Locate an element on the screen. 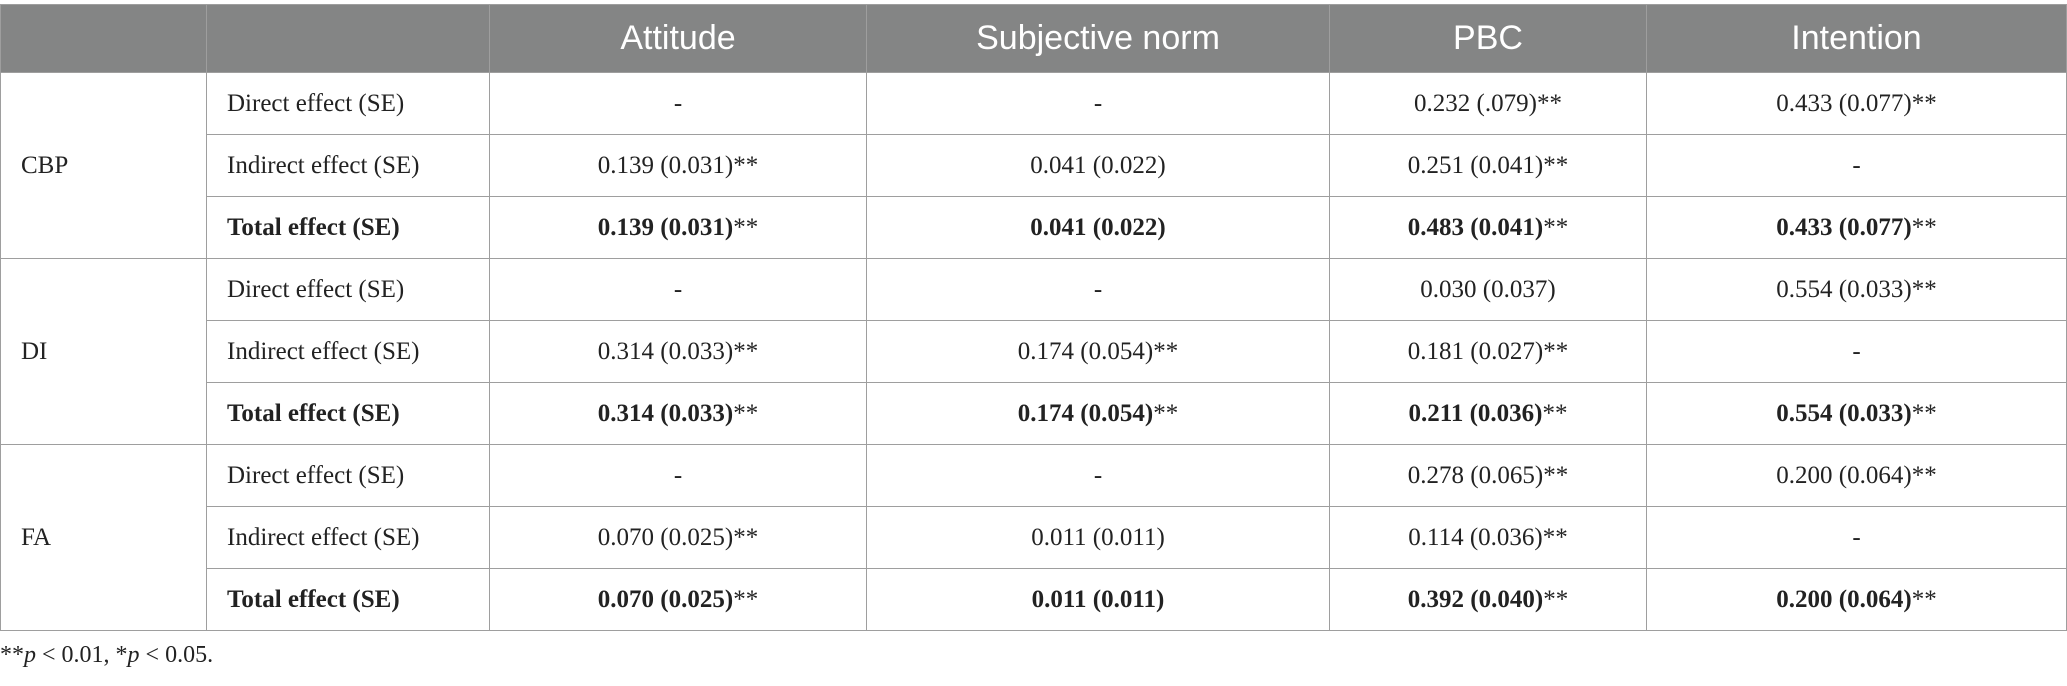 The height and width of the screenshot is (686, 2067). cell-value: 0.392 (0.040) is located at coordinates (1475, 599).